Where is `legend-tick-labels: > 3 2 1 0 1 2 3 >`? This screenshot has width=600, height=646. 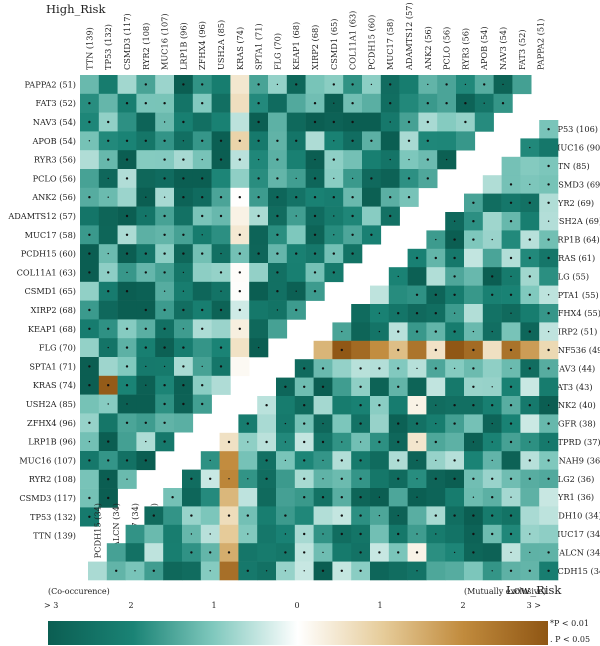
legend-tick-labels: > 3 2 1 0 1 2 3 > is located at coordinates (292, 605).